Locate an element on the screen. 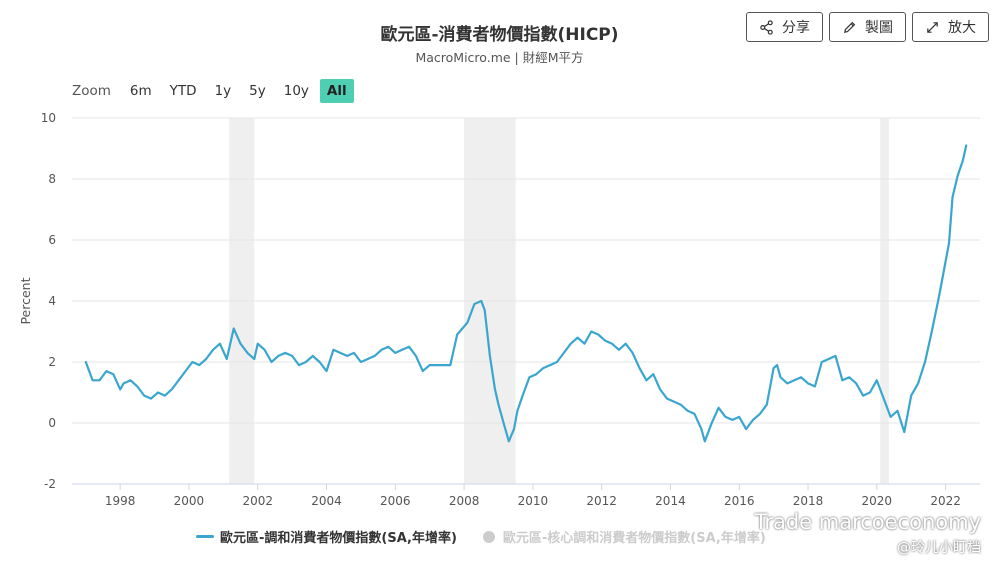 The height and width of the screenshot is (569, 999). y-tick-label: 2 is located at coordinates (52, 362).